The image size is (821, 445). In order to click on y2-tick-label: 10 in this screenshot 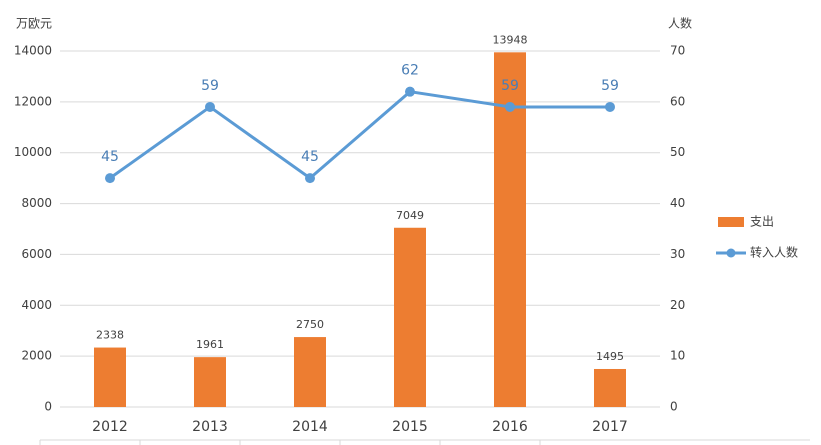, I will do `click(677, 356)`.